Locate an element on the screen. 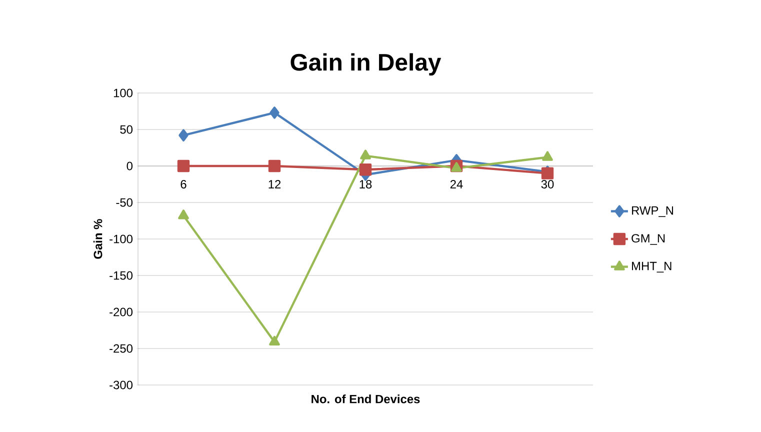  legend-label: GM_N is located at coordinates (648, 239).